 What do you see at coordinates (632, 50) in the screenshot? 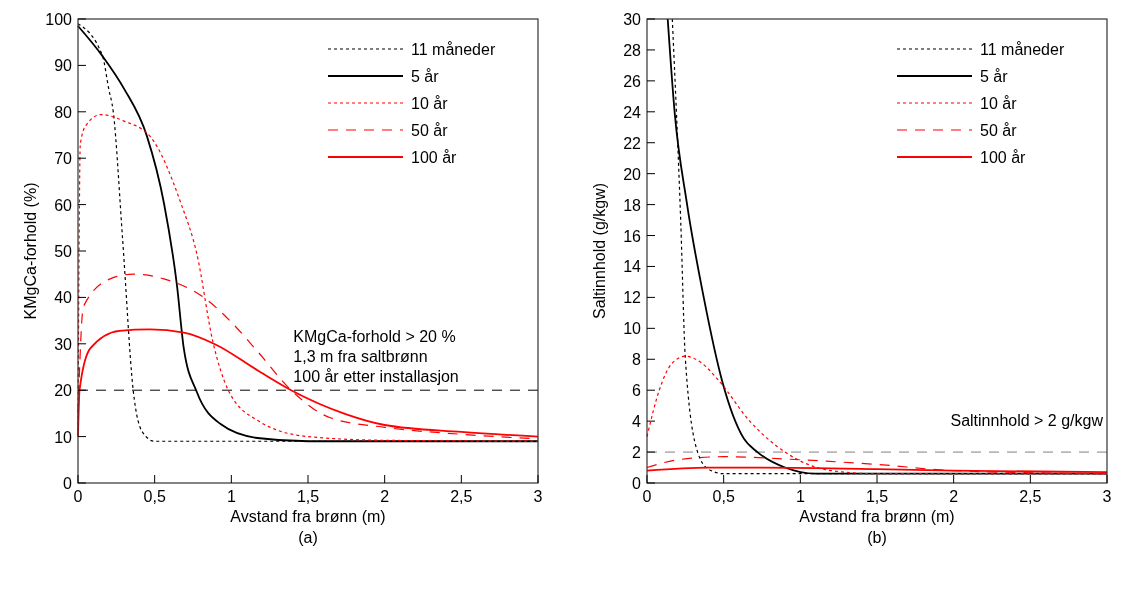
I see `y-tick-label: 28` at bounding box center [632, 50].